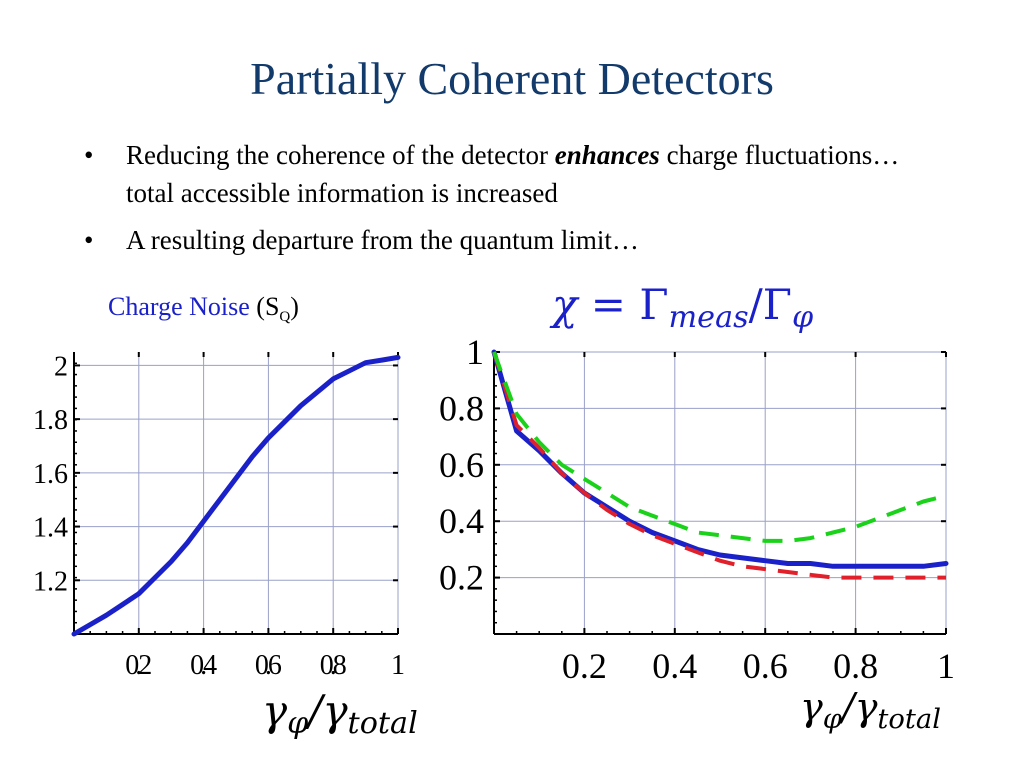 This screenshot has width=1024, height=768. What do you see at coordinates (608, 304) in the screenshot?
I see `equals-sign: =` at bounding box center [608, 304].